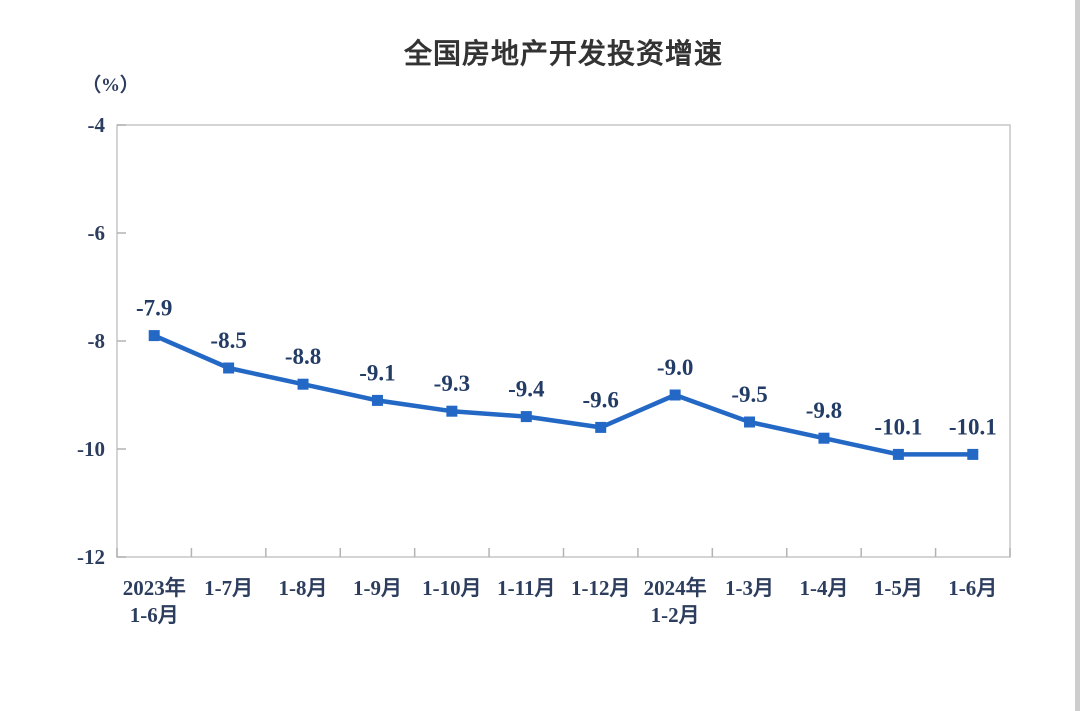  I want to click on data-point-label: -9.8, so click(824, 410).